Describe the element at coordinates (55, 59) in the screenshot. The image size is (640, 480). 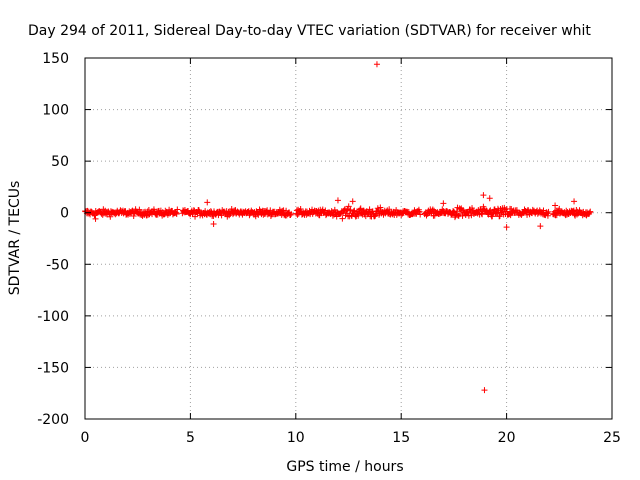
I see `y-tick-label: 150` at that location.